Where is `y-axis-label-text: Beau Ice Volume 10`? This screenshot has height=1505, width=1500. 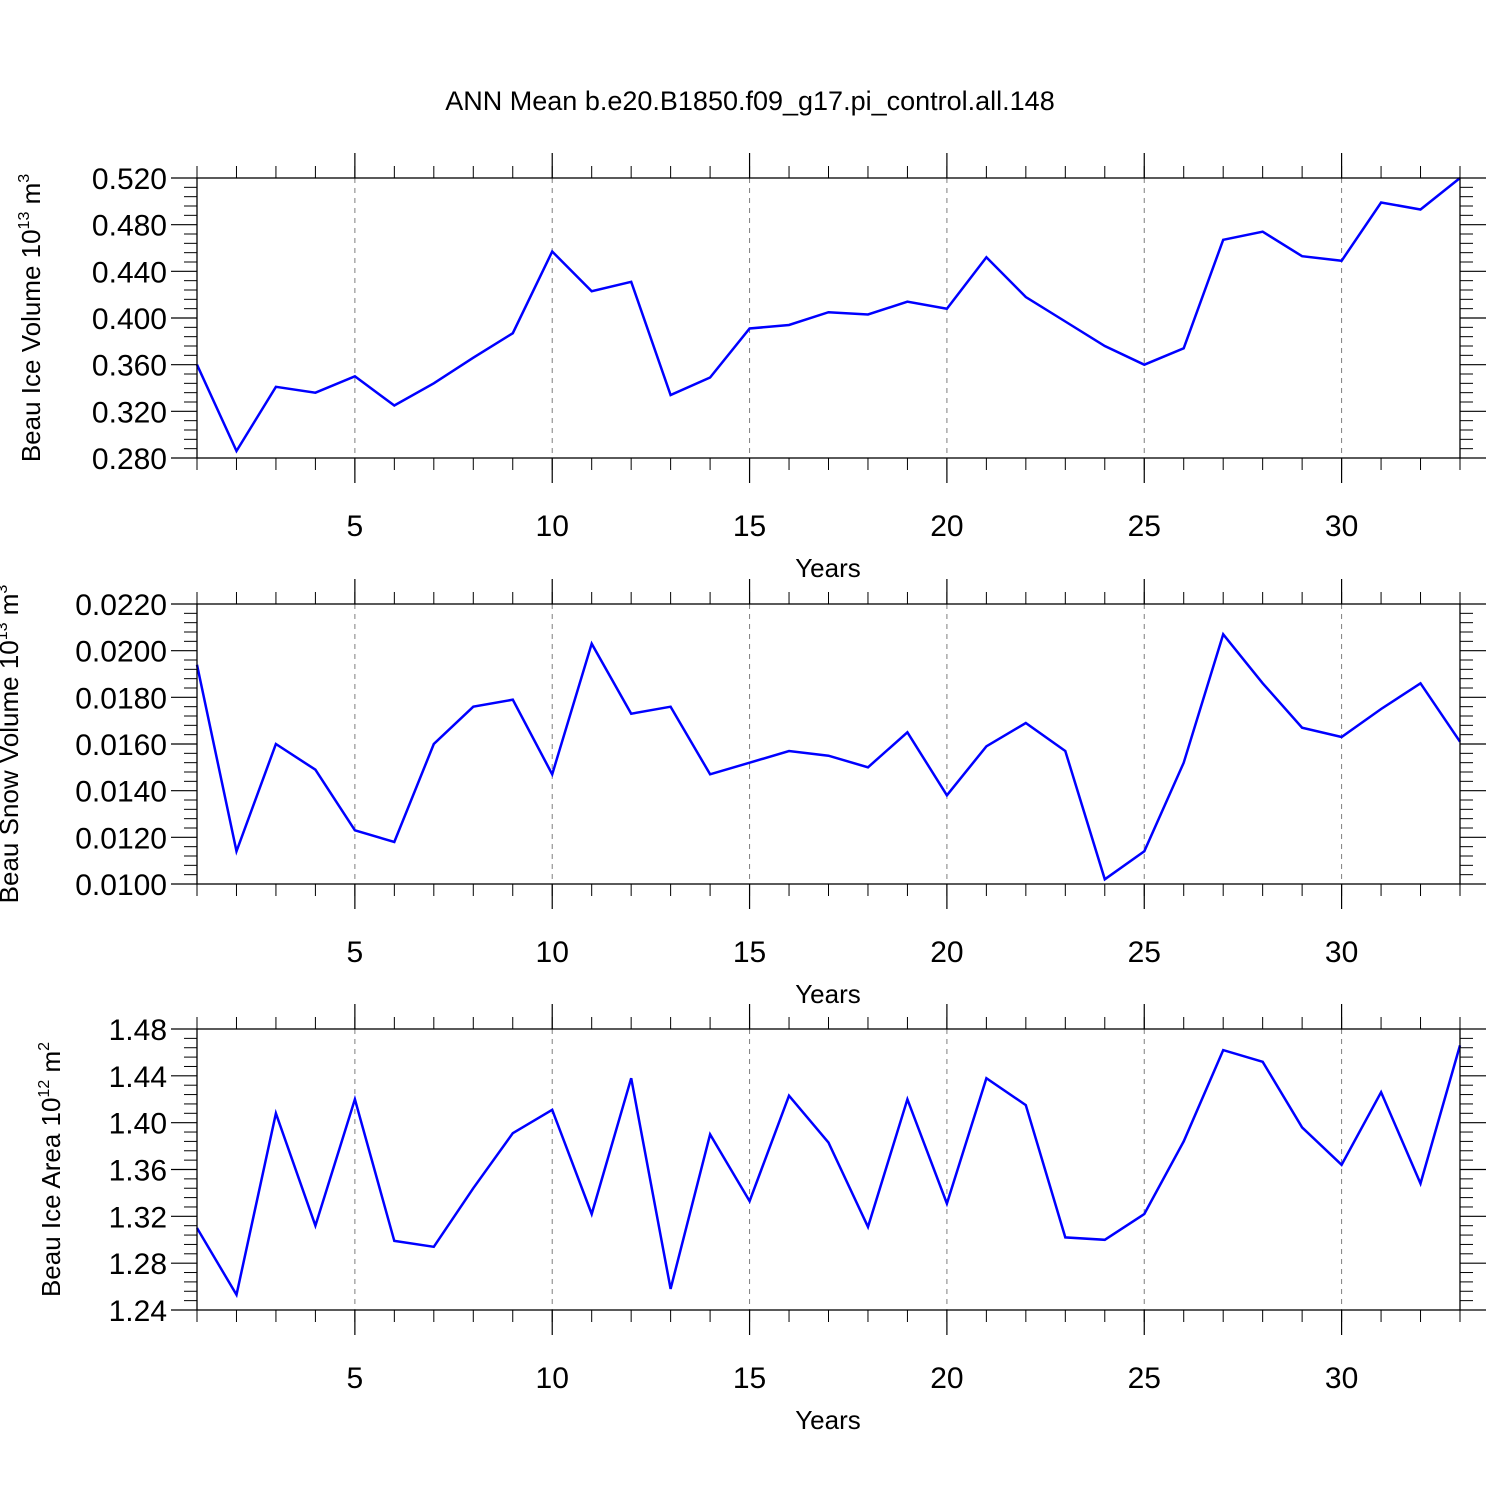 y-axis-label-text: Beau Ice Volume 10 is located at coordinates (31, 345).